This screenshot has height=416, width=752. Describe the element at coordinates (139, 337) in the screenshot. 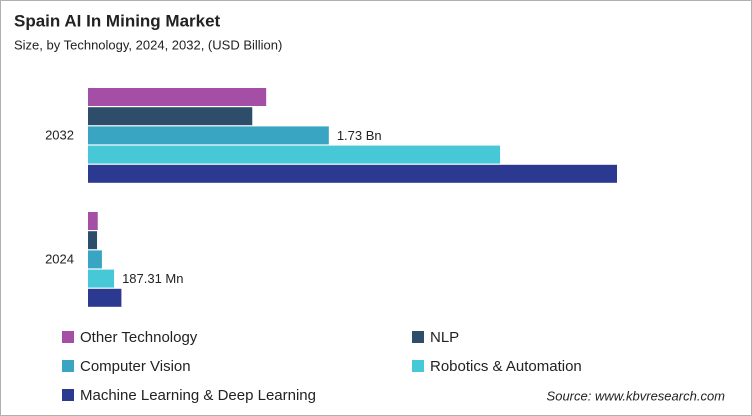

I see `legend-label: Other Technology` at that location.